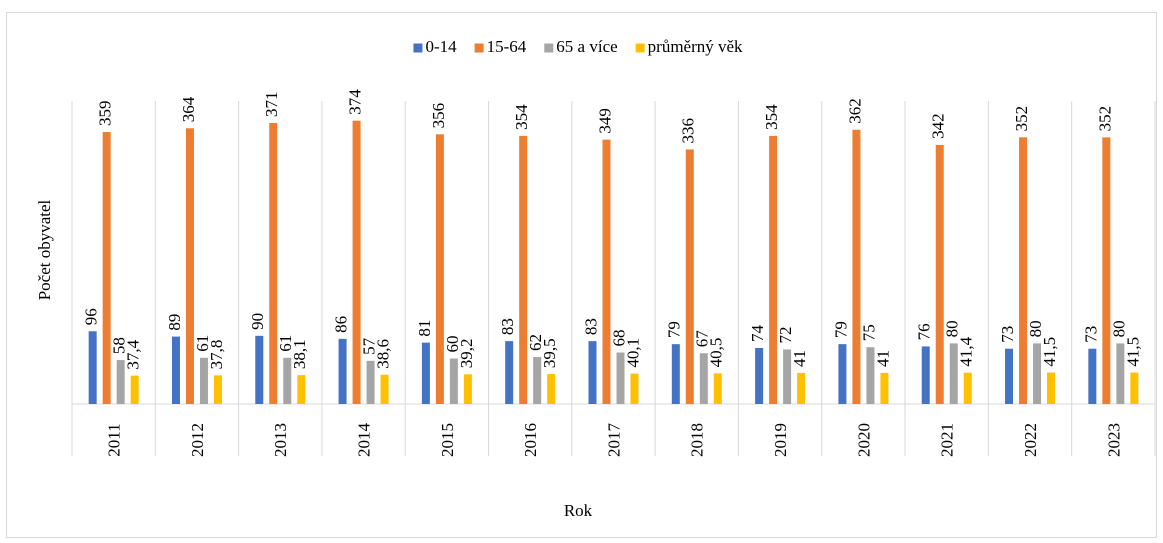 This screenshot has width=1163, height=543. What do you see at coordinates (133, 354) in the screenshot?
I see `data-label: 37,4` at bounding box center [133, 354].